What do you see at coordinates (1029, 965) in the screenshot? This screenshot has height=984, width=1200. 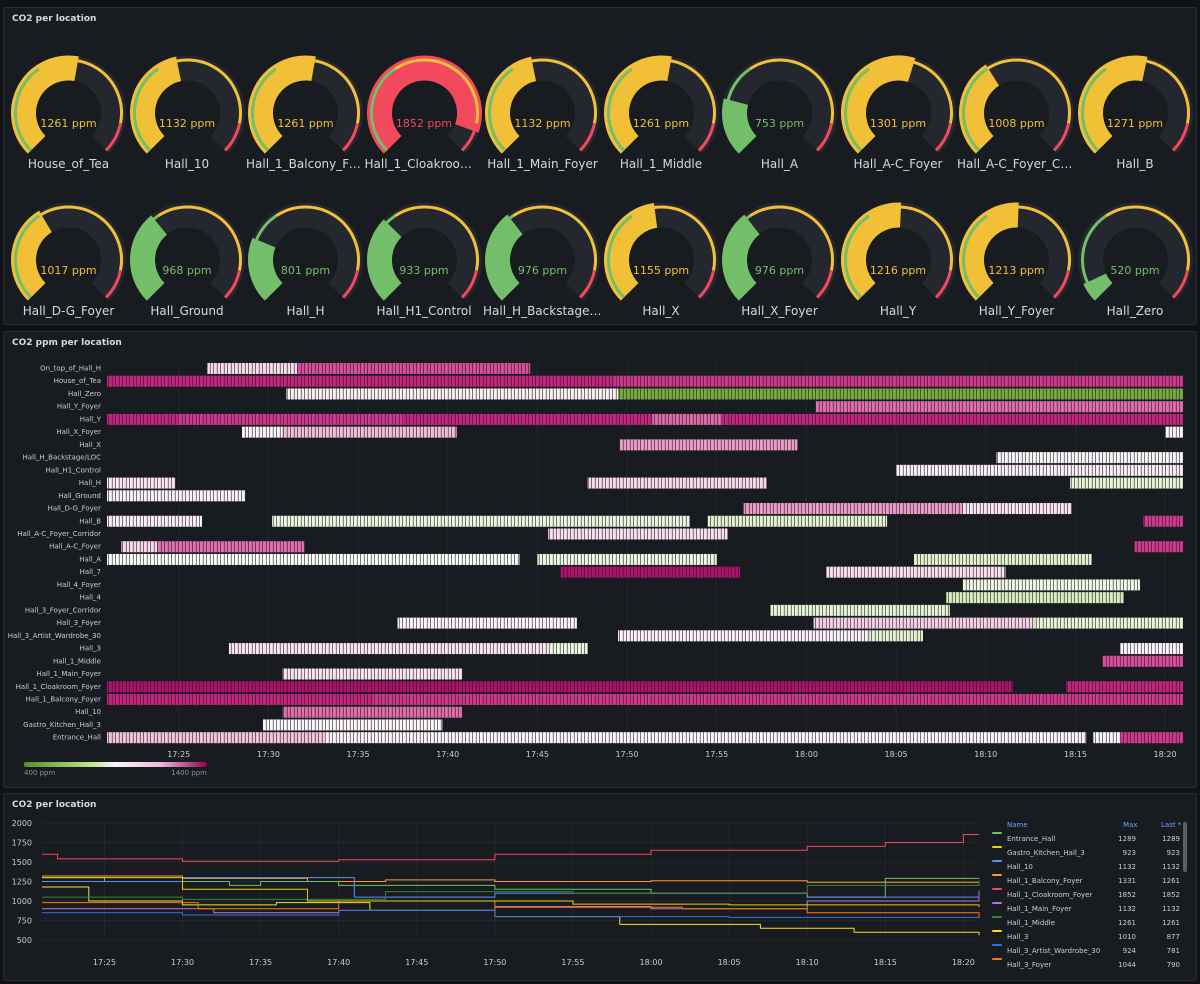 I see `legend-series-name: Hall_3_Foyer` at bounding box center [1029, 965].